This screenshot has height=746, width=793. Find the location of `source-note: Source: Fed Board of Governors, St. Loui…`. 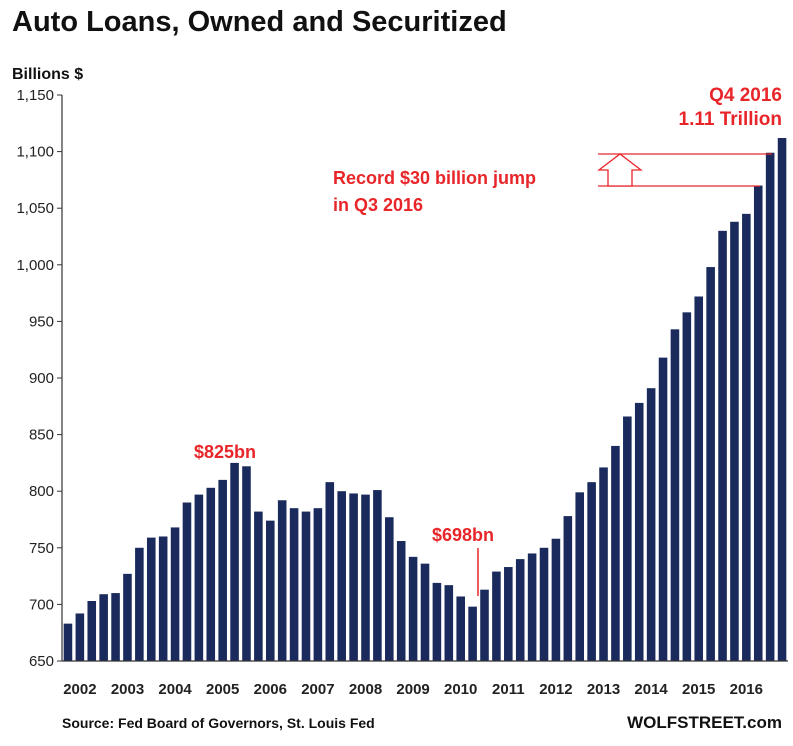

source-note: Source: Fed Board of Governors, St. Loui… is located at coordinates (218, 723).